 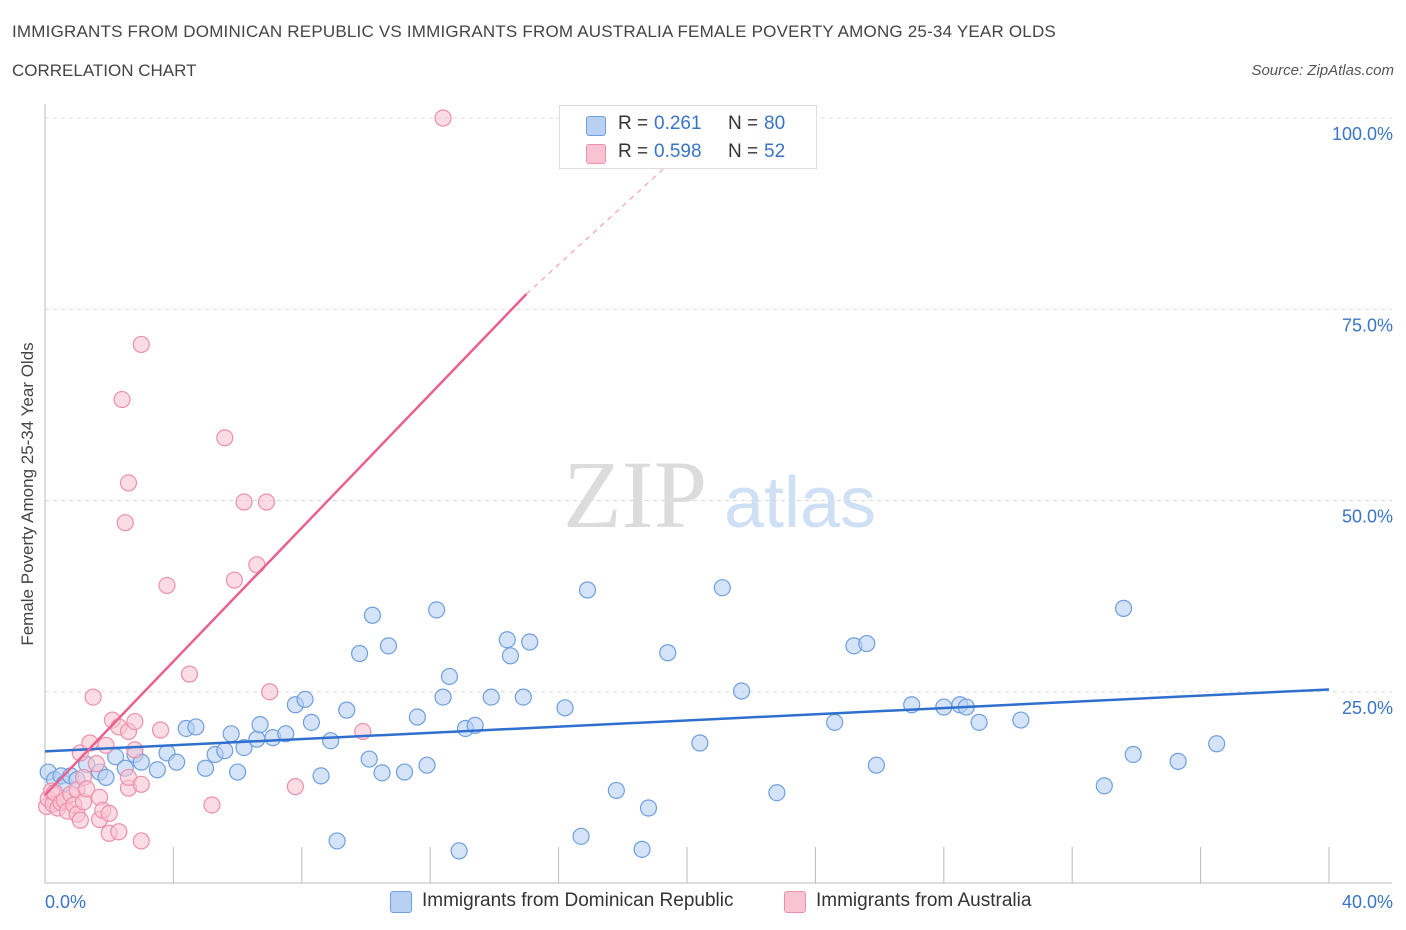 What do you see at coordinates (688, 137) in the screenshot?
I see `stats-legend: R = 0.261 N = 80 R = 0.598 N = 52` at bounding box center [688, 137].